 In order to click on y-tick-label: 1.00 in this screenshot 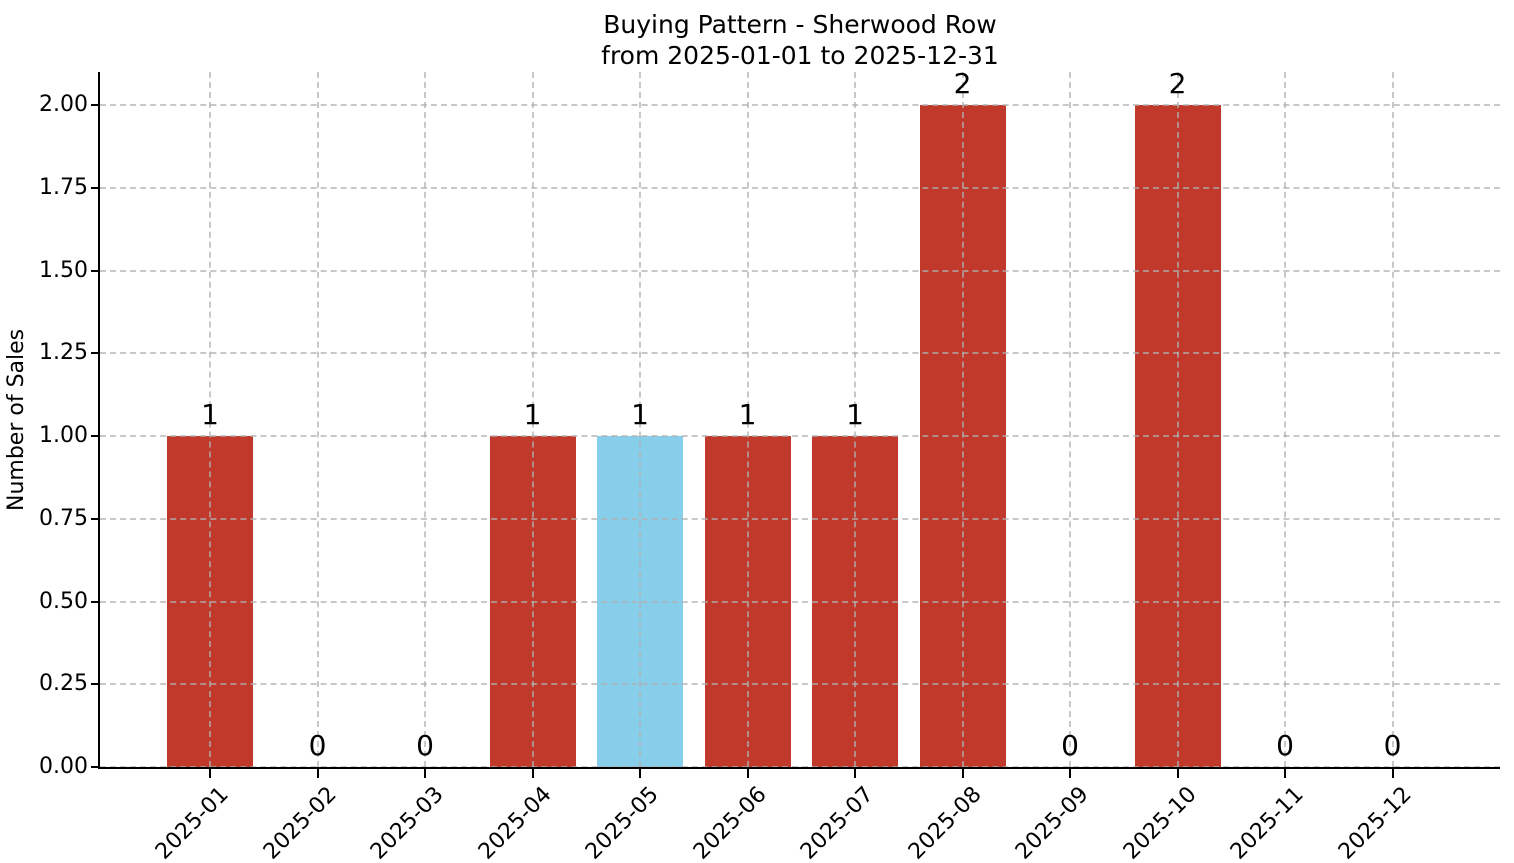, I will do `click(63, 436)`.